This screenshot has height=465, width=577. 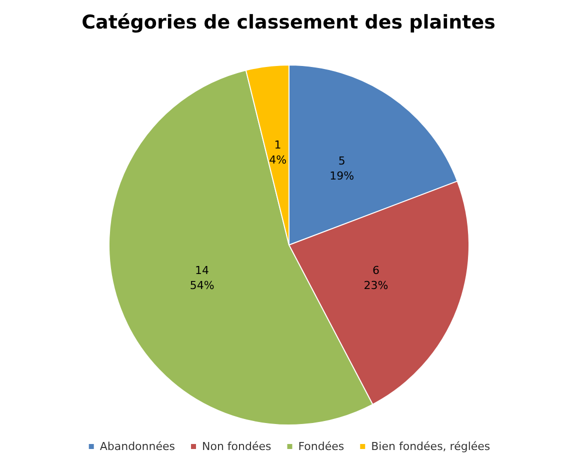 I want to click on data-label: 1 4%, so click(x=278, y=152).